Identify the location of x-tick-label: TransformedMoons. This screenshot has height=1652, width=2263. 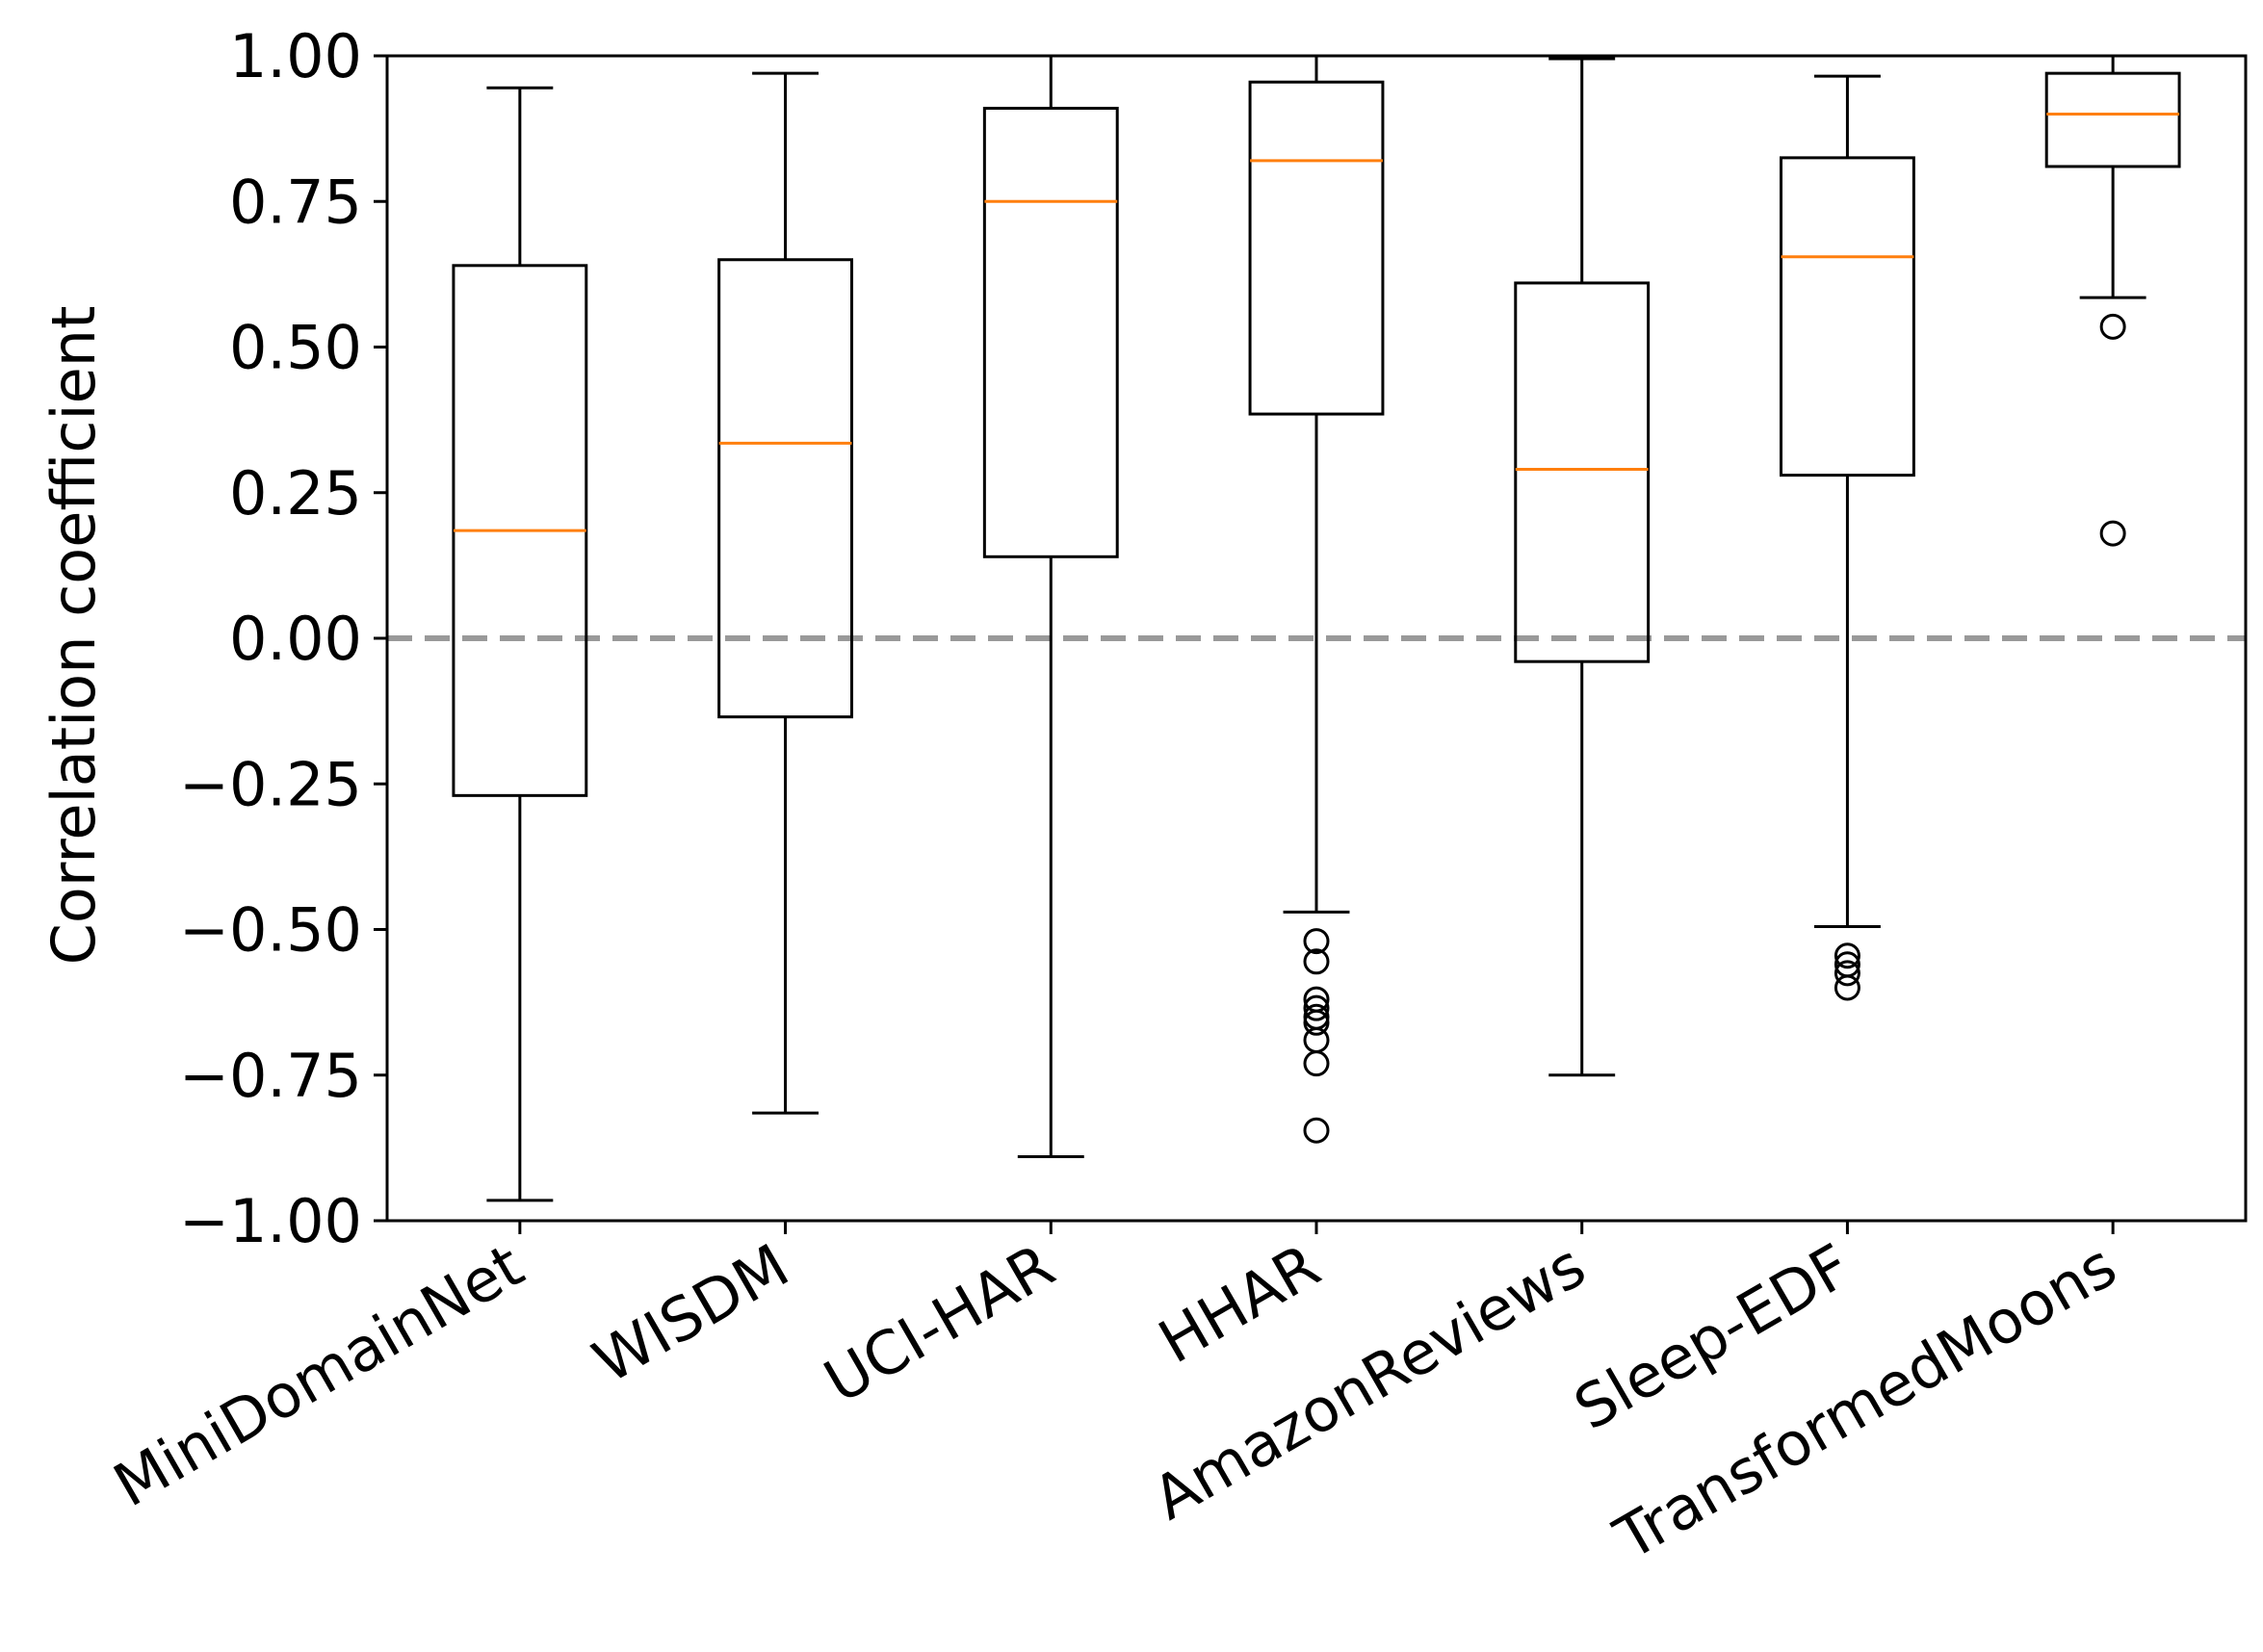
(1865, 1402).